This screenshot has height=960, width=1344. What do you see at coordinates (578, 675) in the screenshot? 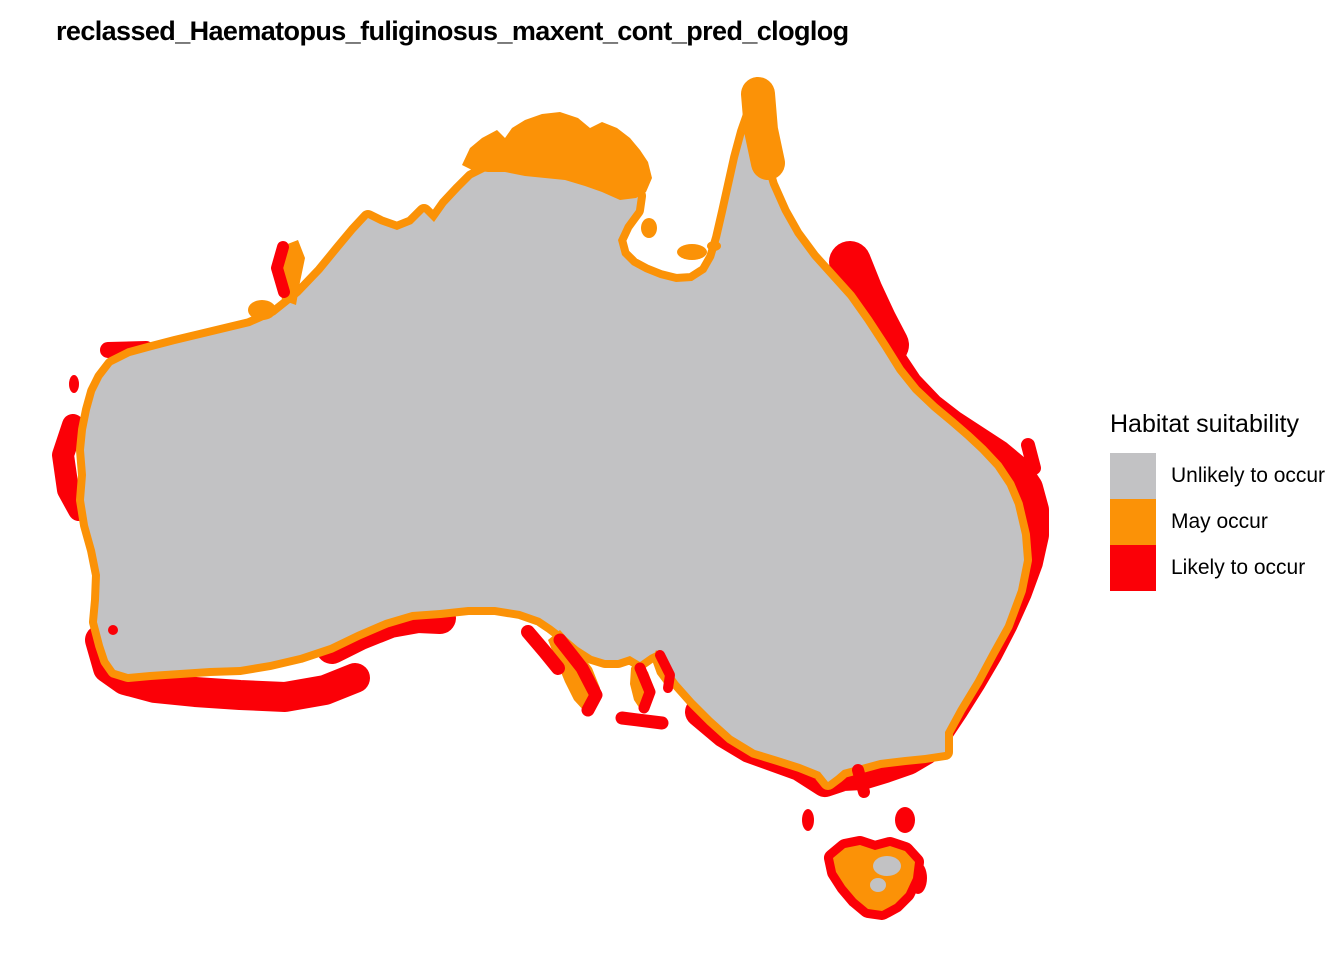
I see `likely-eyre-west` at bounding box center [578, 675].